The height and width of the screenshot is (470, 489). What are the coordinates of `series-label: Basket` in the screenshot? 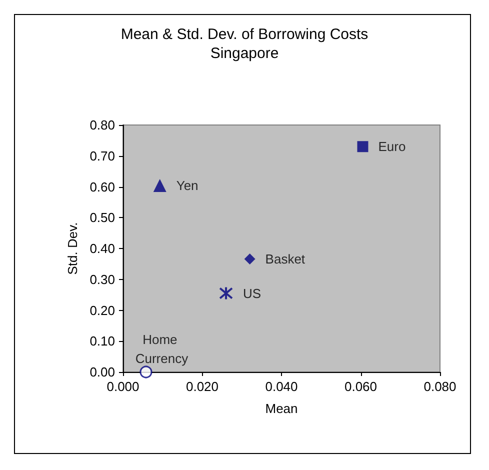 It's located at (285, 258).